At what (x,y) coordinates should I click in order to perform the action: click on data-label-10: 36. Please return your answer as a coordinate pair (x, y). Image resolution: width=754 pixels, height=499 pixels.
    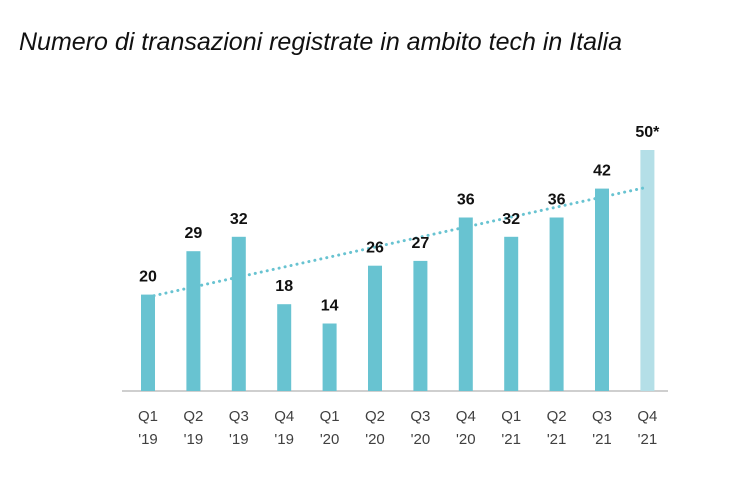
    Looking at the image, I should click on (557, 200).